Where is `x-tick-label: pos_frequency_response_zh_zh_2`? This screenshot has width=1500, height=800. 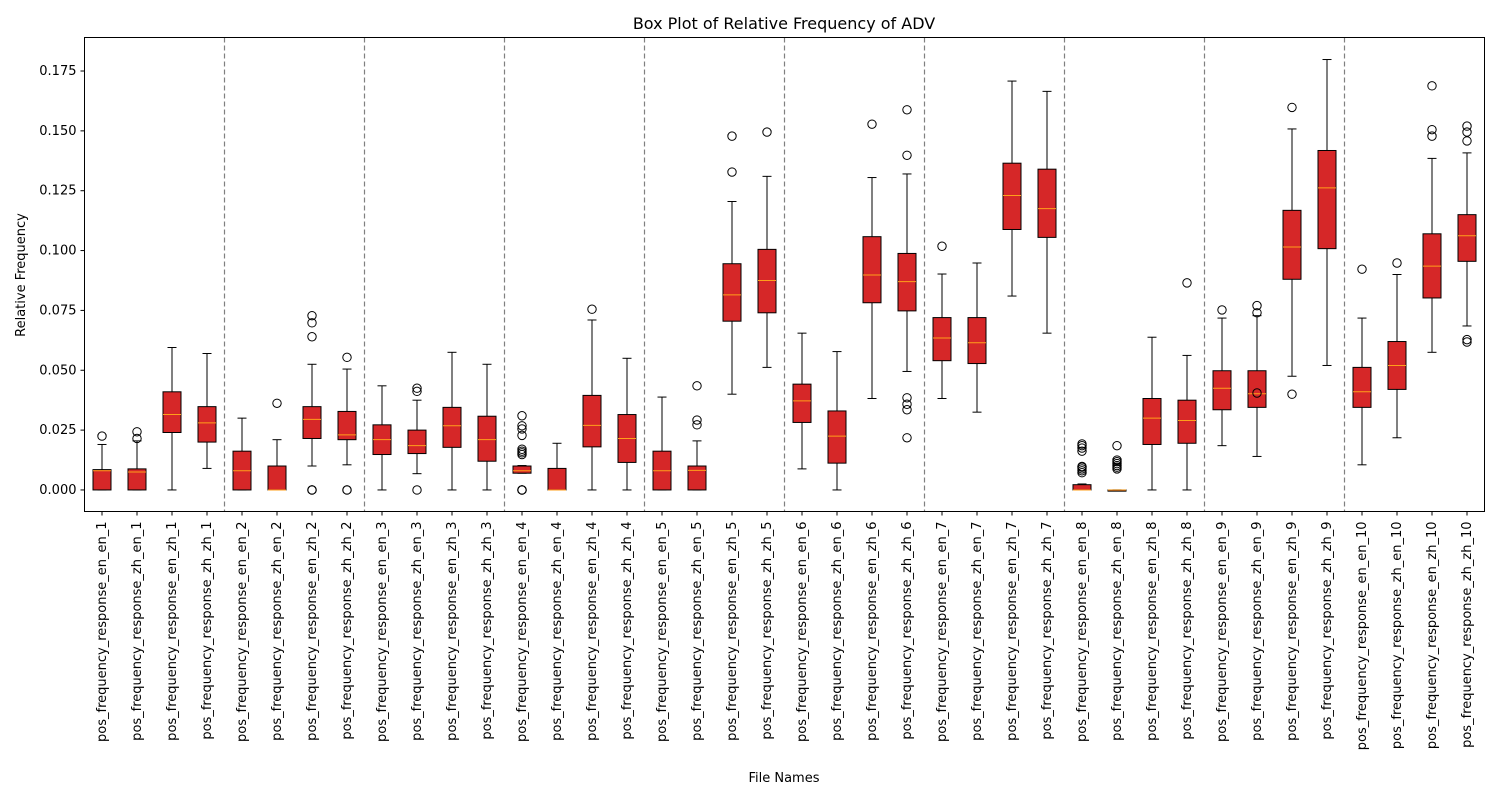
x-tick-label: pos_frequency_response_zh_zh_2 is located at coordinates (347, 631).